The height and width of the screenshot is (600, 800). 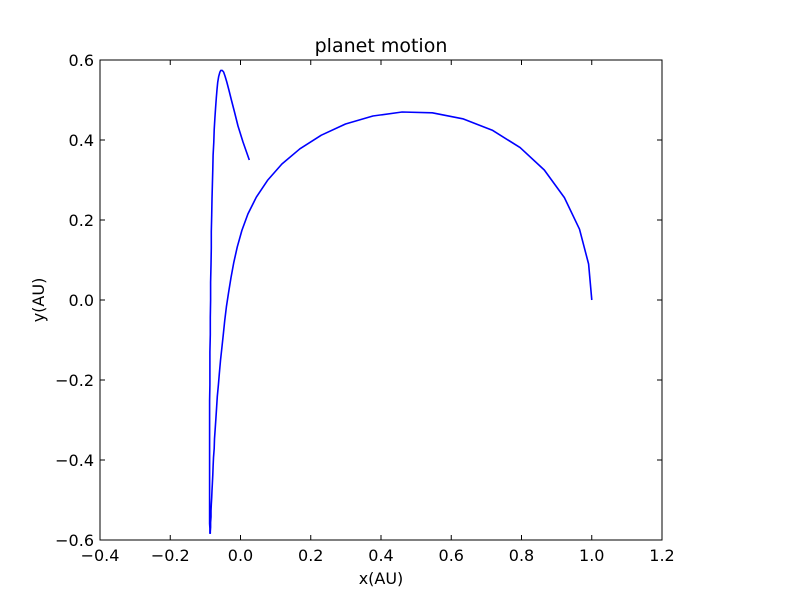 I want to click on x-tick-label: 0.8, so click(x=521, y=555).